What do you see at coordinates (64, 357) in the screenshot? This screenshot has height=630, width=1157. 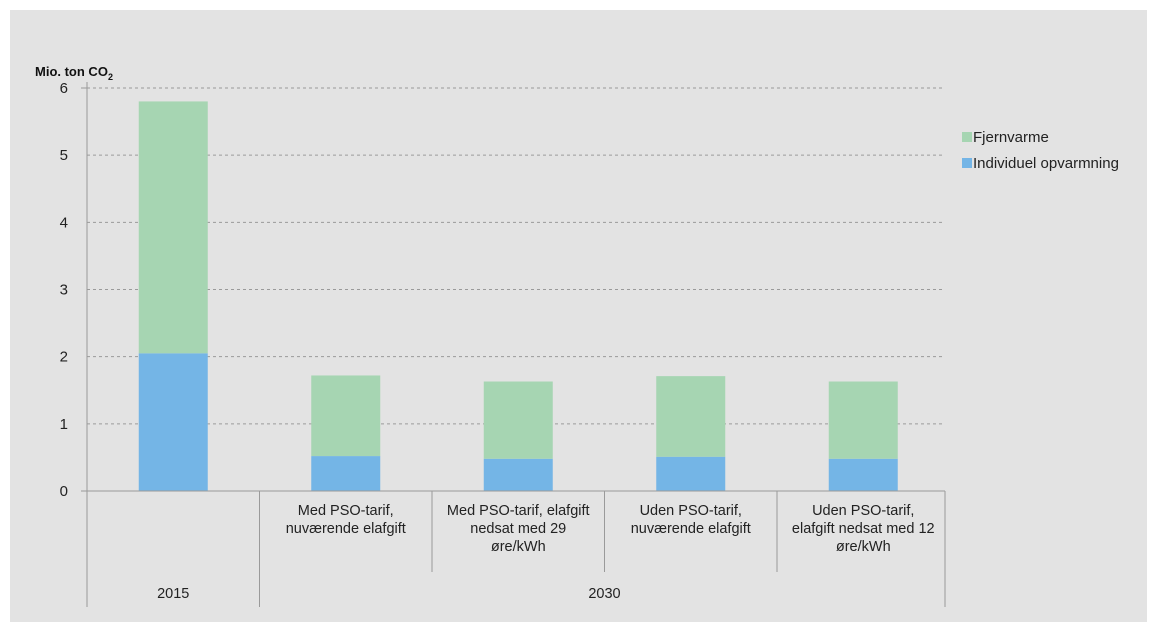 I see `y-tick-label: 2` at bounding box center [64, 357].